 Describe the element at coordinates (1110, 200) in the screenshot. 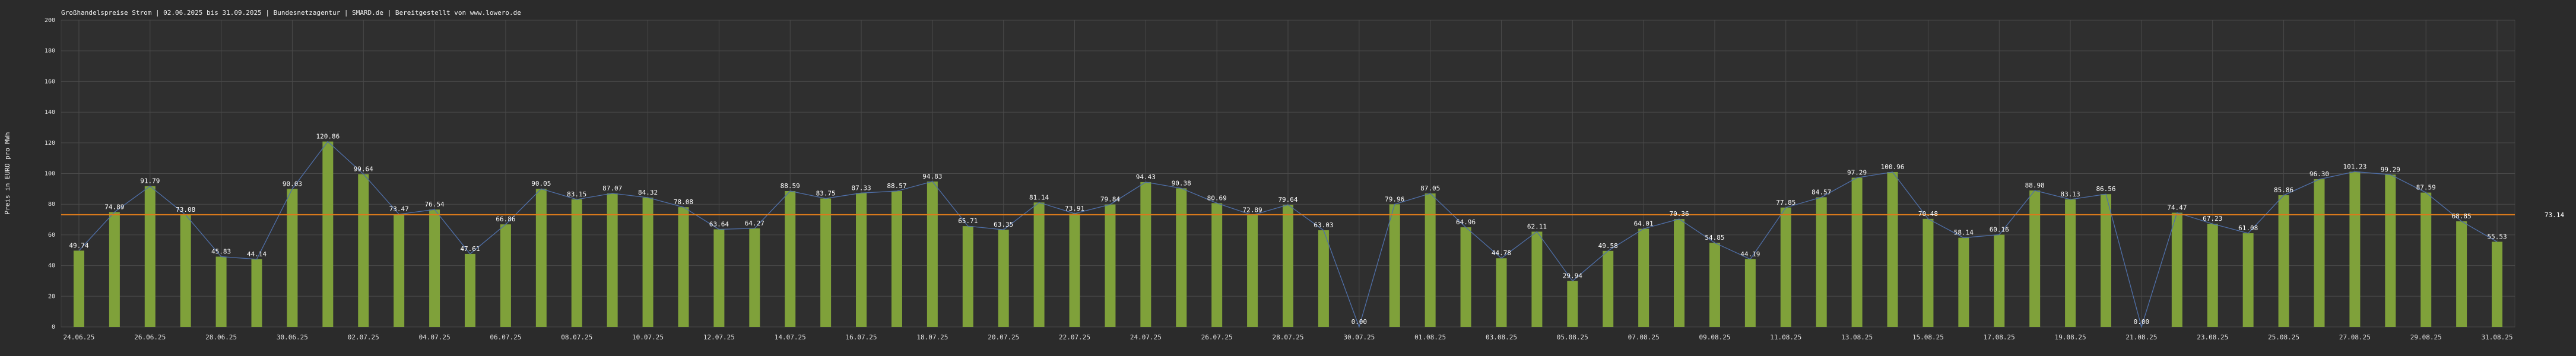

I see `value-label: 79.84` at that location.